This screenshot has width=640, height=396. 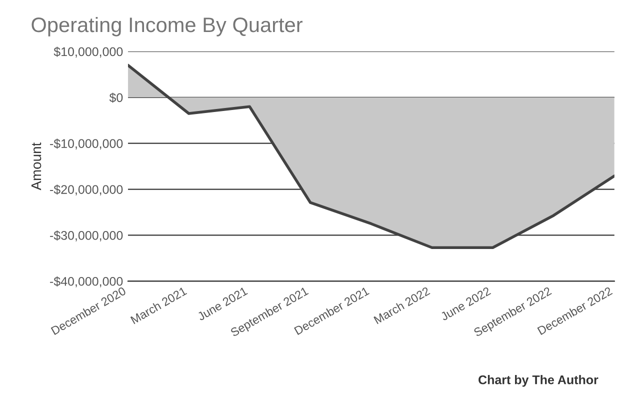 What do you see at coordinates (167, 26) in the screenshot?
I see `chart-title: Operating Income By Quarter` at bounding box center [167, 26].